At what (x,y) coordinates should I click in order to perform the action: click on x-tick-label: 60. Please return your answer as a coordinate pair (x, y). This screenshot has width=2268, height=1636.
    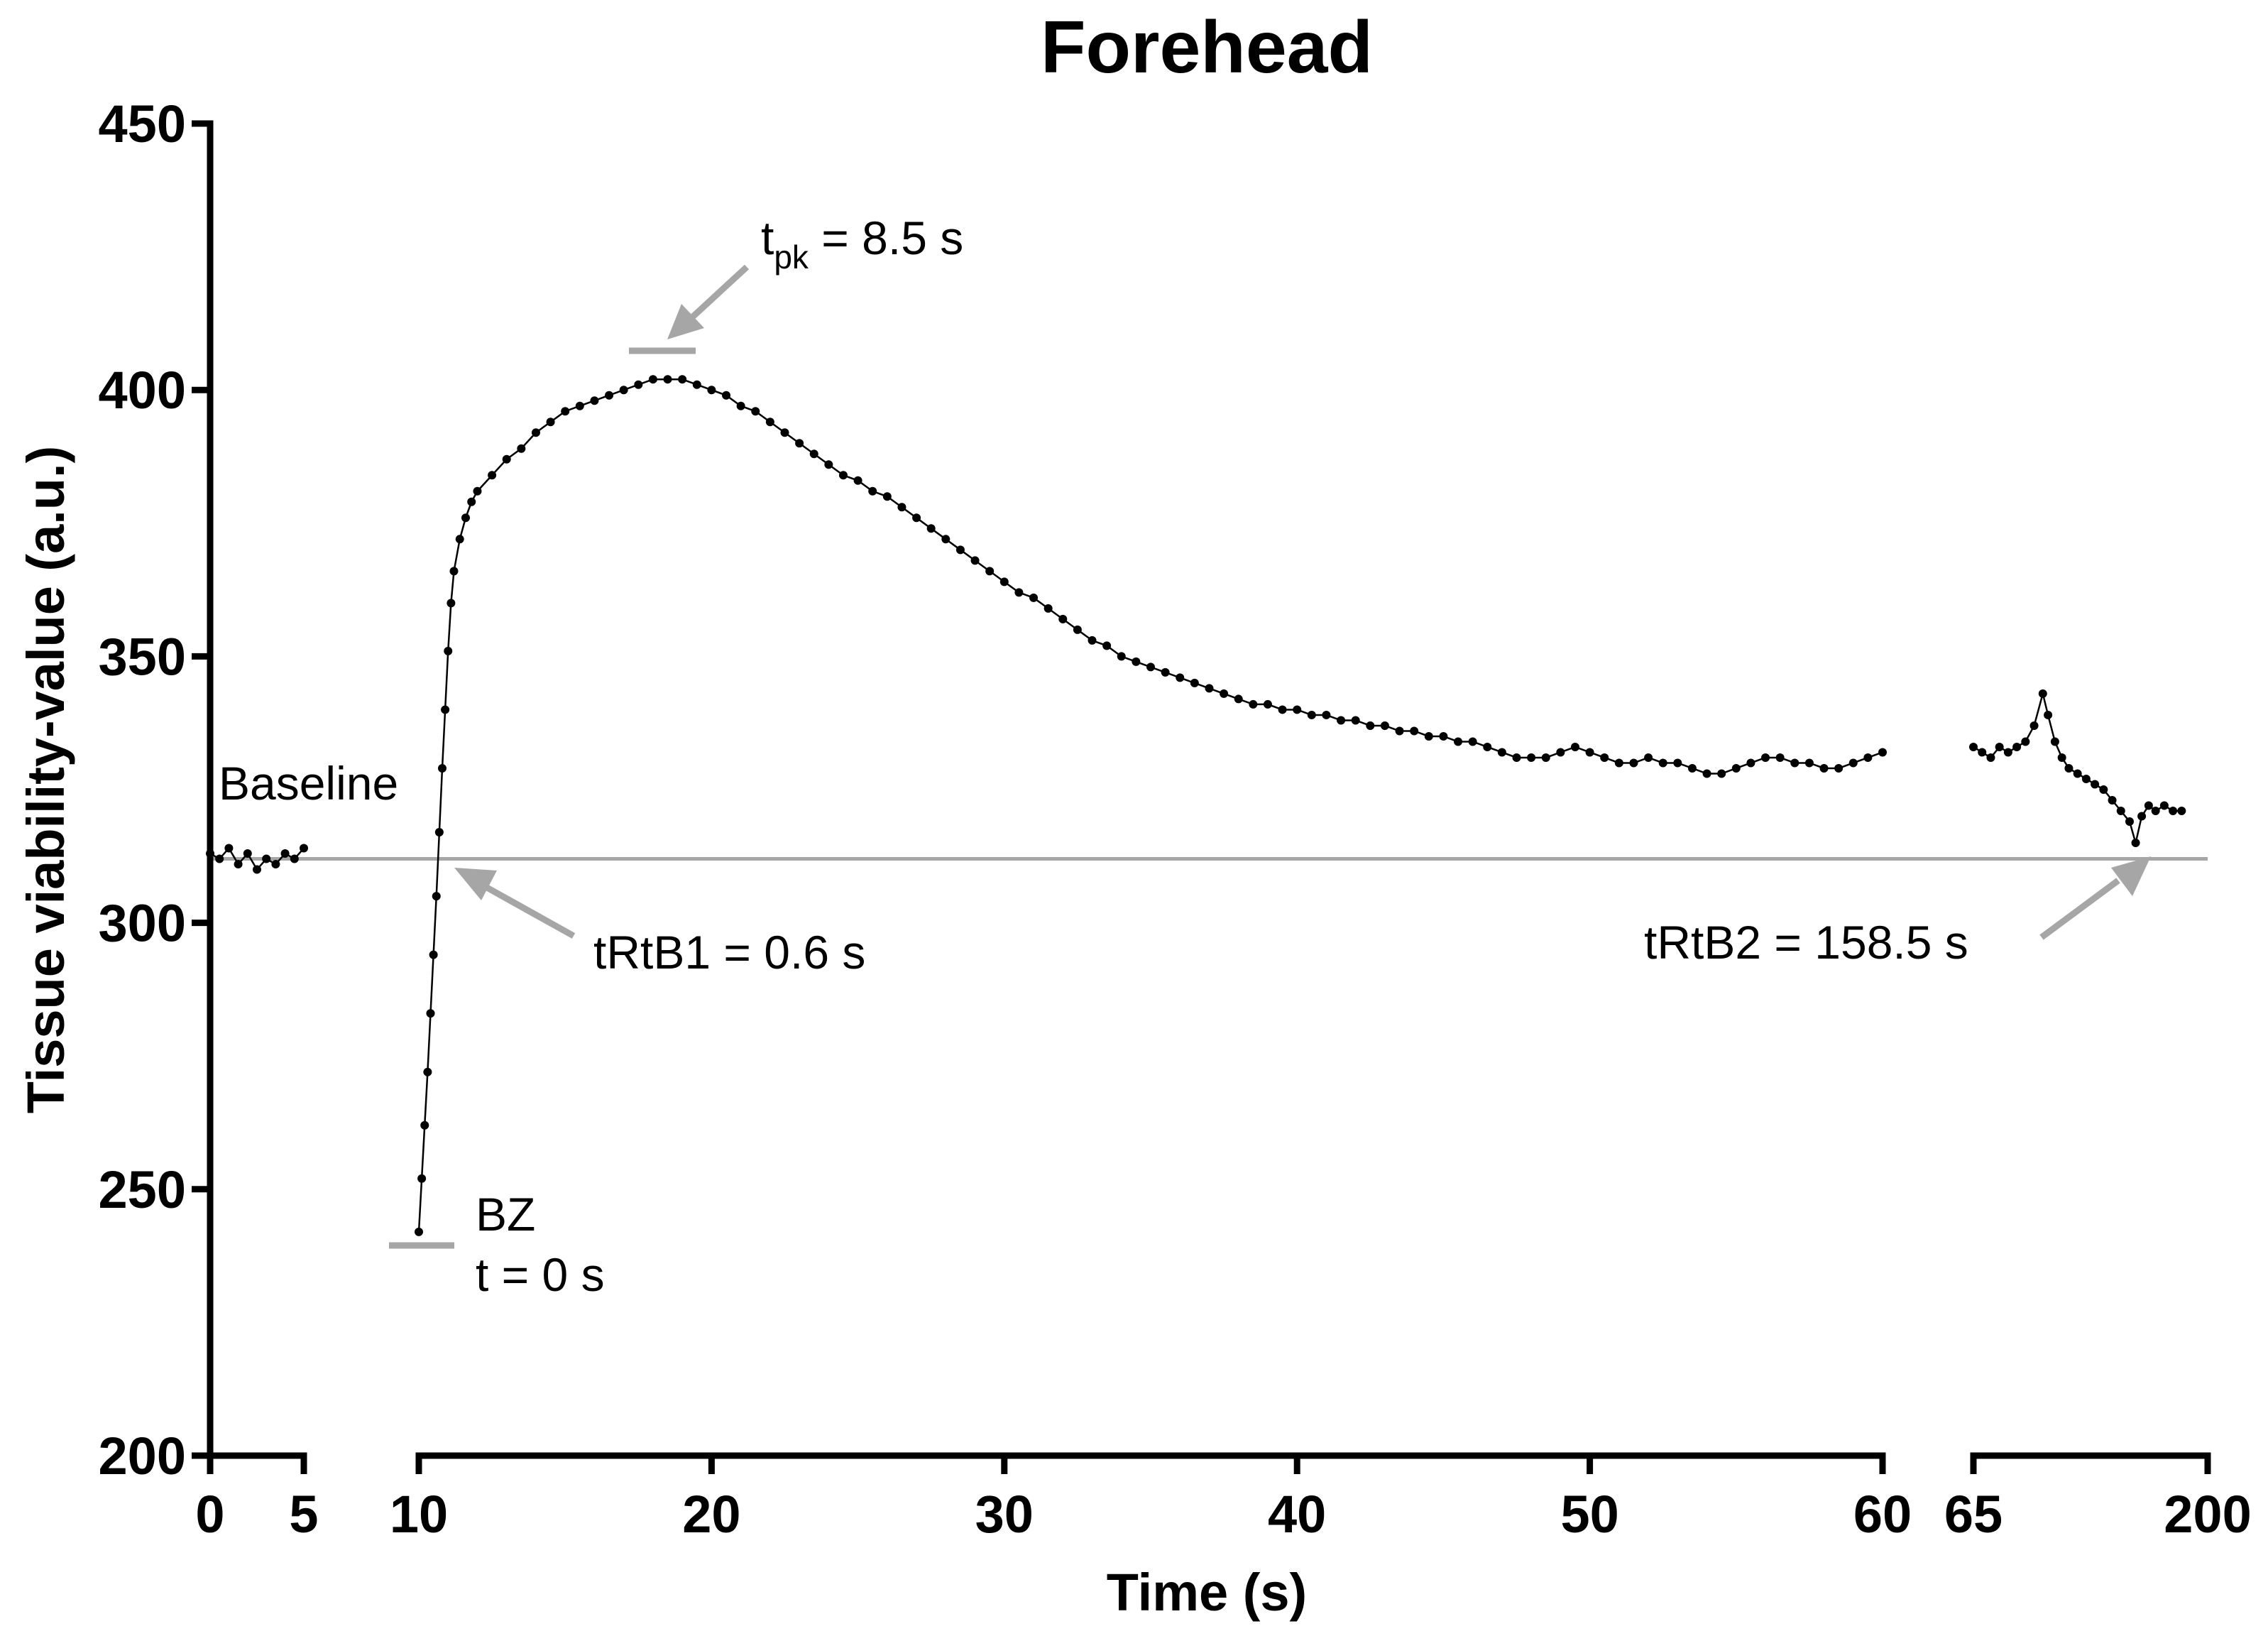
    Looking at the image, I should click on (1883, 1514).